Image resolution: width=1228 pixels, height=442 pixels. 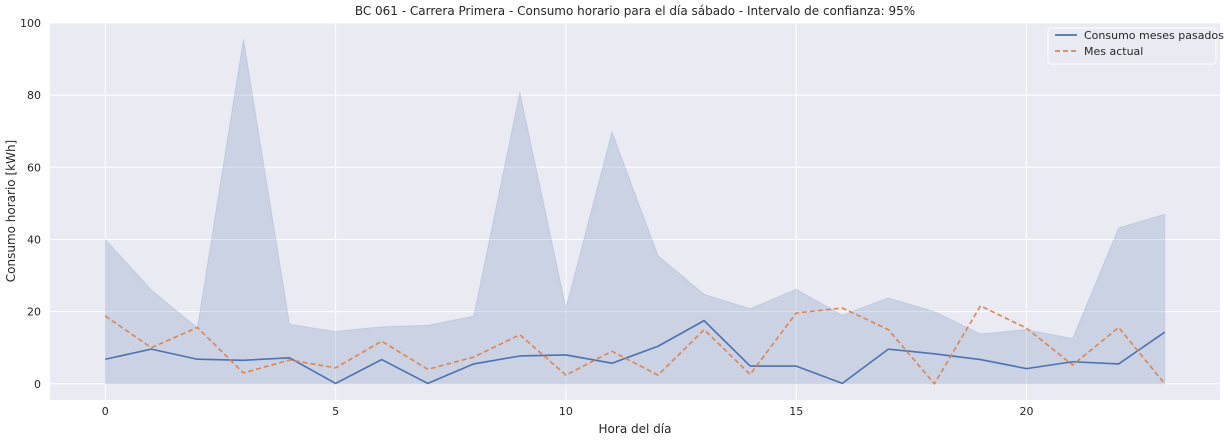 I want to click on legend-label-consumo-meses-pasados: Consumo meses pasados, so click(x=1154, y=35).